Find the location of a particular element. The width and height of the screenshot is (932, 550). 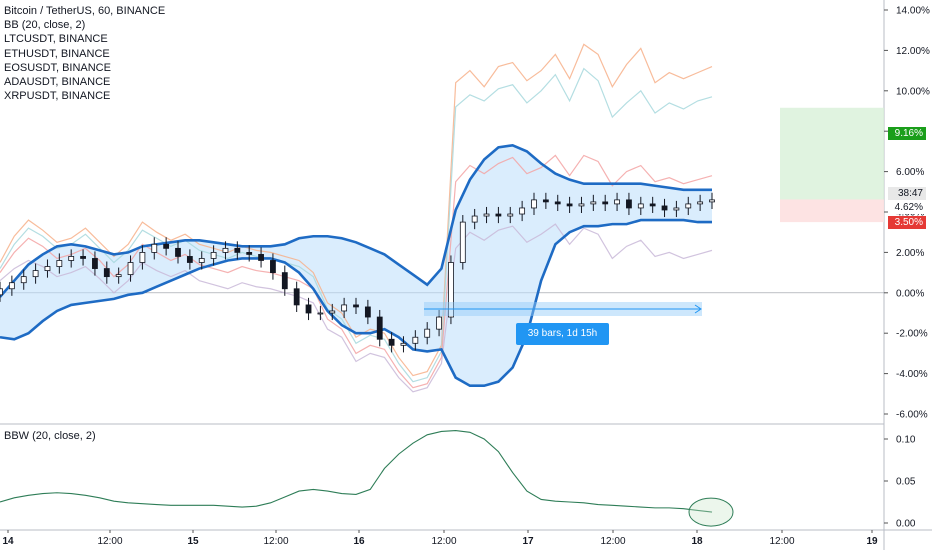

time-tick-label: 12:00 is located at coordinates (443, 541).